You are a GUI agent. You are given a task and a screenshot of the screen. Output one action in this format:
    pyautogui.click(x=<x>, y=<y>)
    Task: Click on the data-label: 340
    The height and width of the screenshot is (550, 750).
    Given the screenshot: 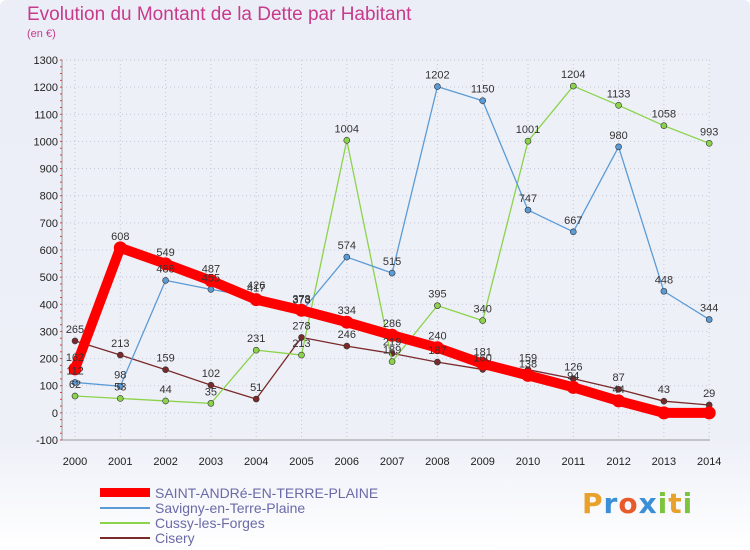 What is the action you would take?
    pyautogui.click(x=483, y=310)
    